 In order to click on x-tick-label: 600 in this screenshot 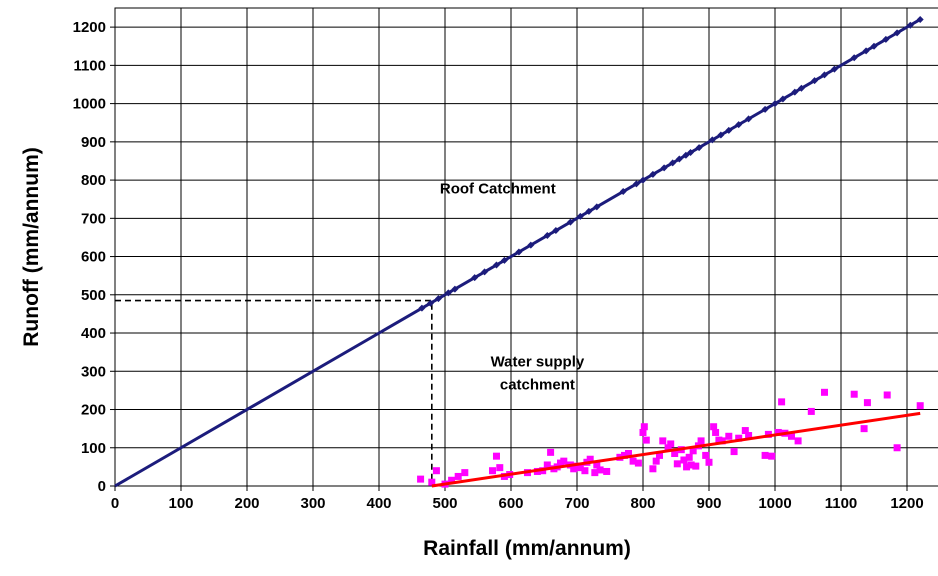, I will do `click(510, 503)`.